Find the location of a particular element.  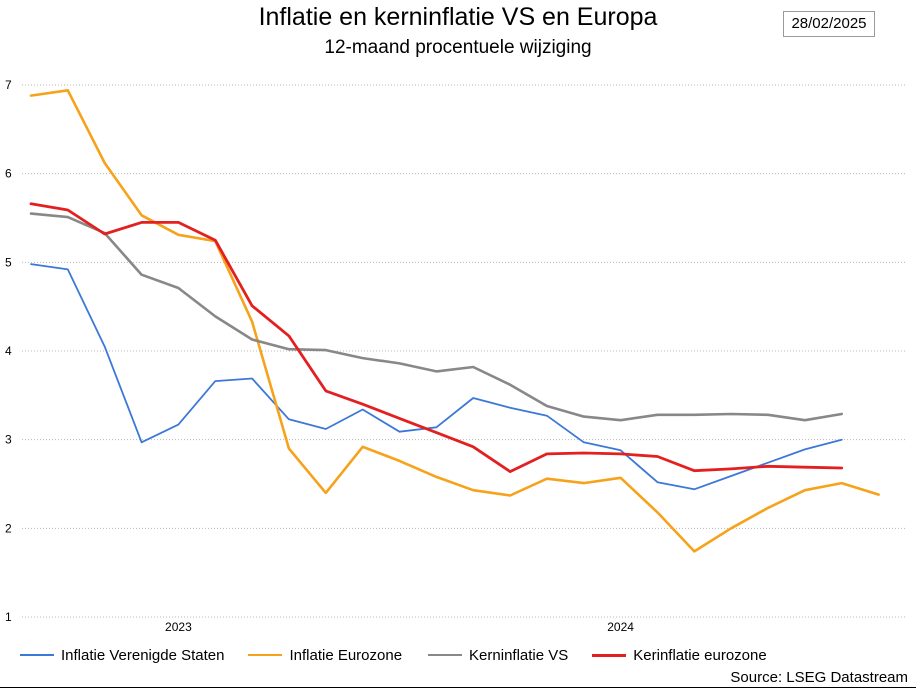

legend-label: Kerninflatie VS is located at coordinates (519, 655).